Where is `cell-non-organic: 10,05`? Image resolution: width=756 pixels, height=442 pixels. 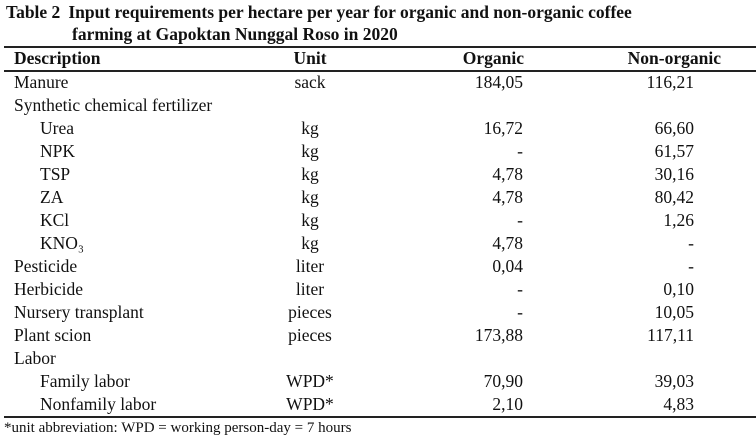
cell-non-organic: 10,05 is located at coordinates (674, 312).